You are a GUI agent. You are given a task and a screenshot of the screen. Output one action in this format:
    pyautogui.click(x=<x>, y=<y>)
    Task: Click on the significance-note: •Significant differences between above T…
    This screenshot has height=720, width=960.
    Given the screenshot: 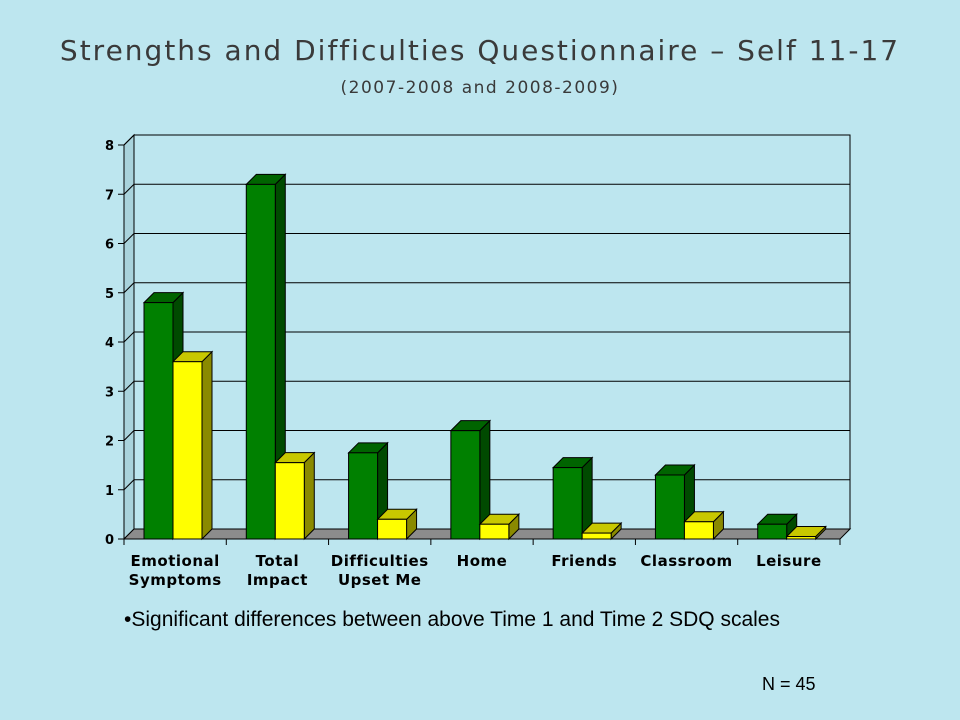 What is the action you would take?
    pyautogui.click(x=452, y=619)
    